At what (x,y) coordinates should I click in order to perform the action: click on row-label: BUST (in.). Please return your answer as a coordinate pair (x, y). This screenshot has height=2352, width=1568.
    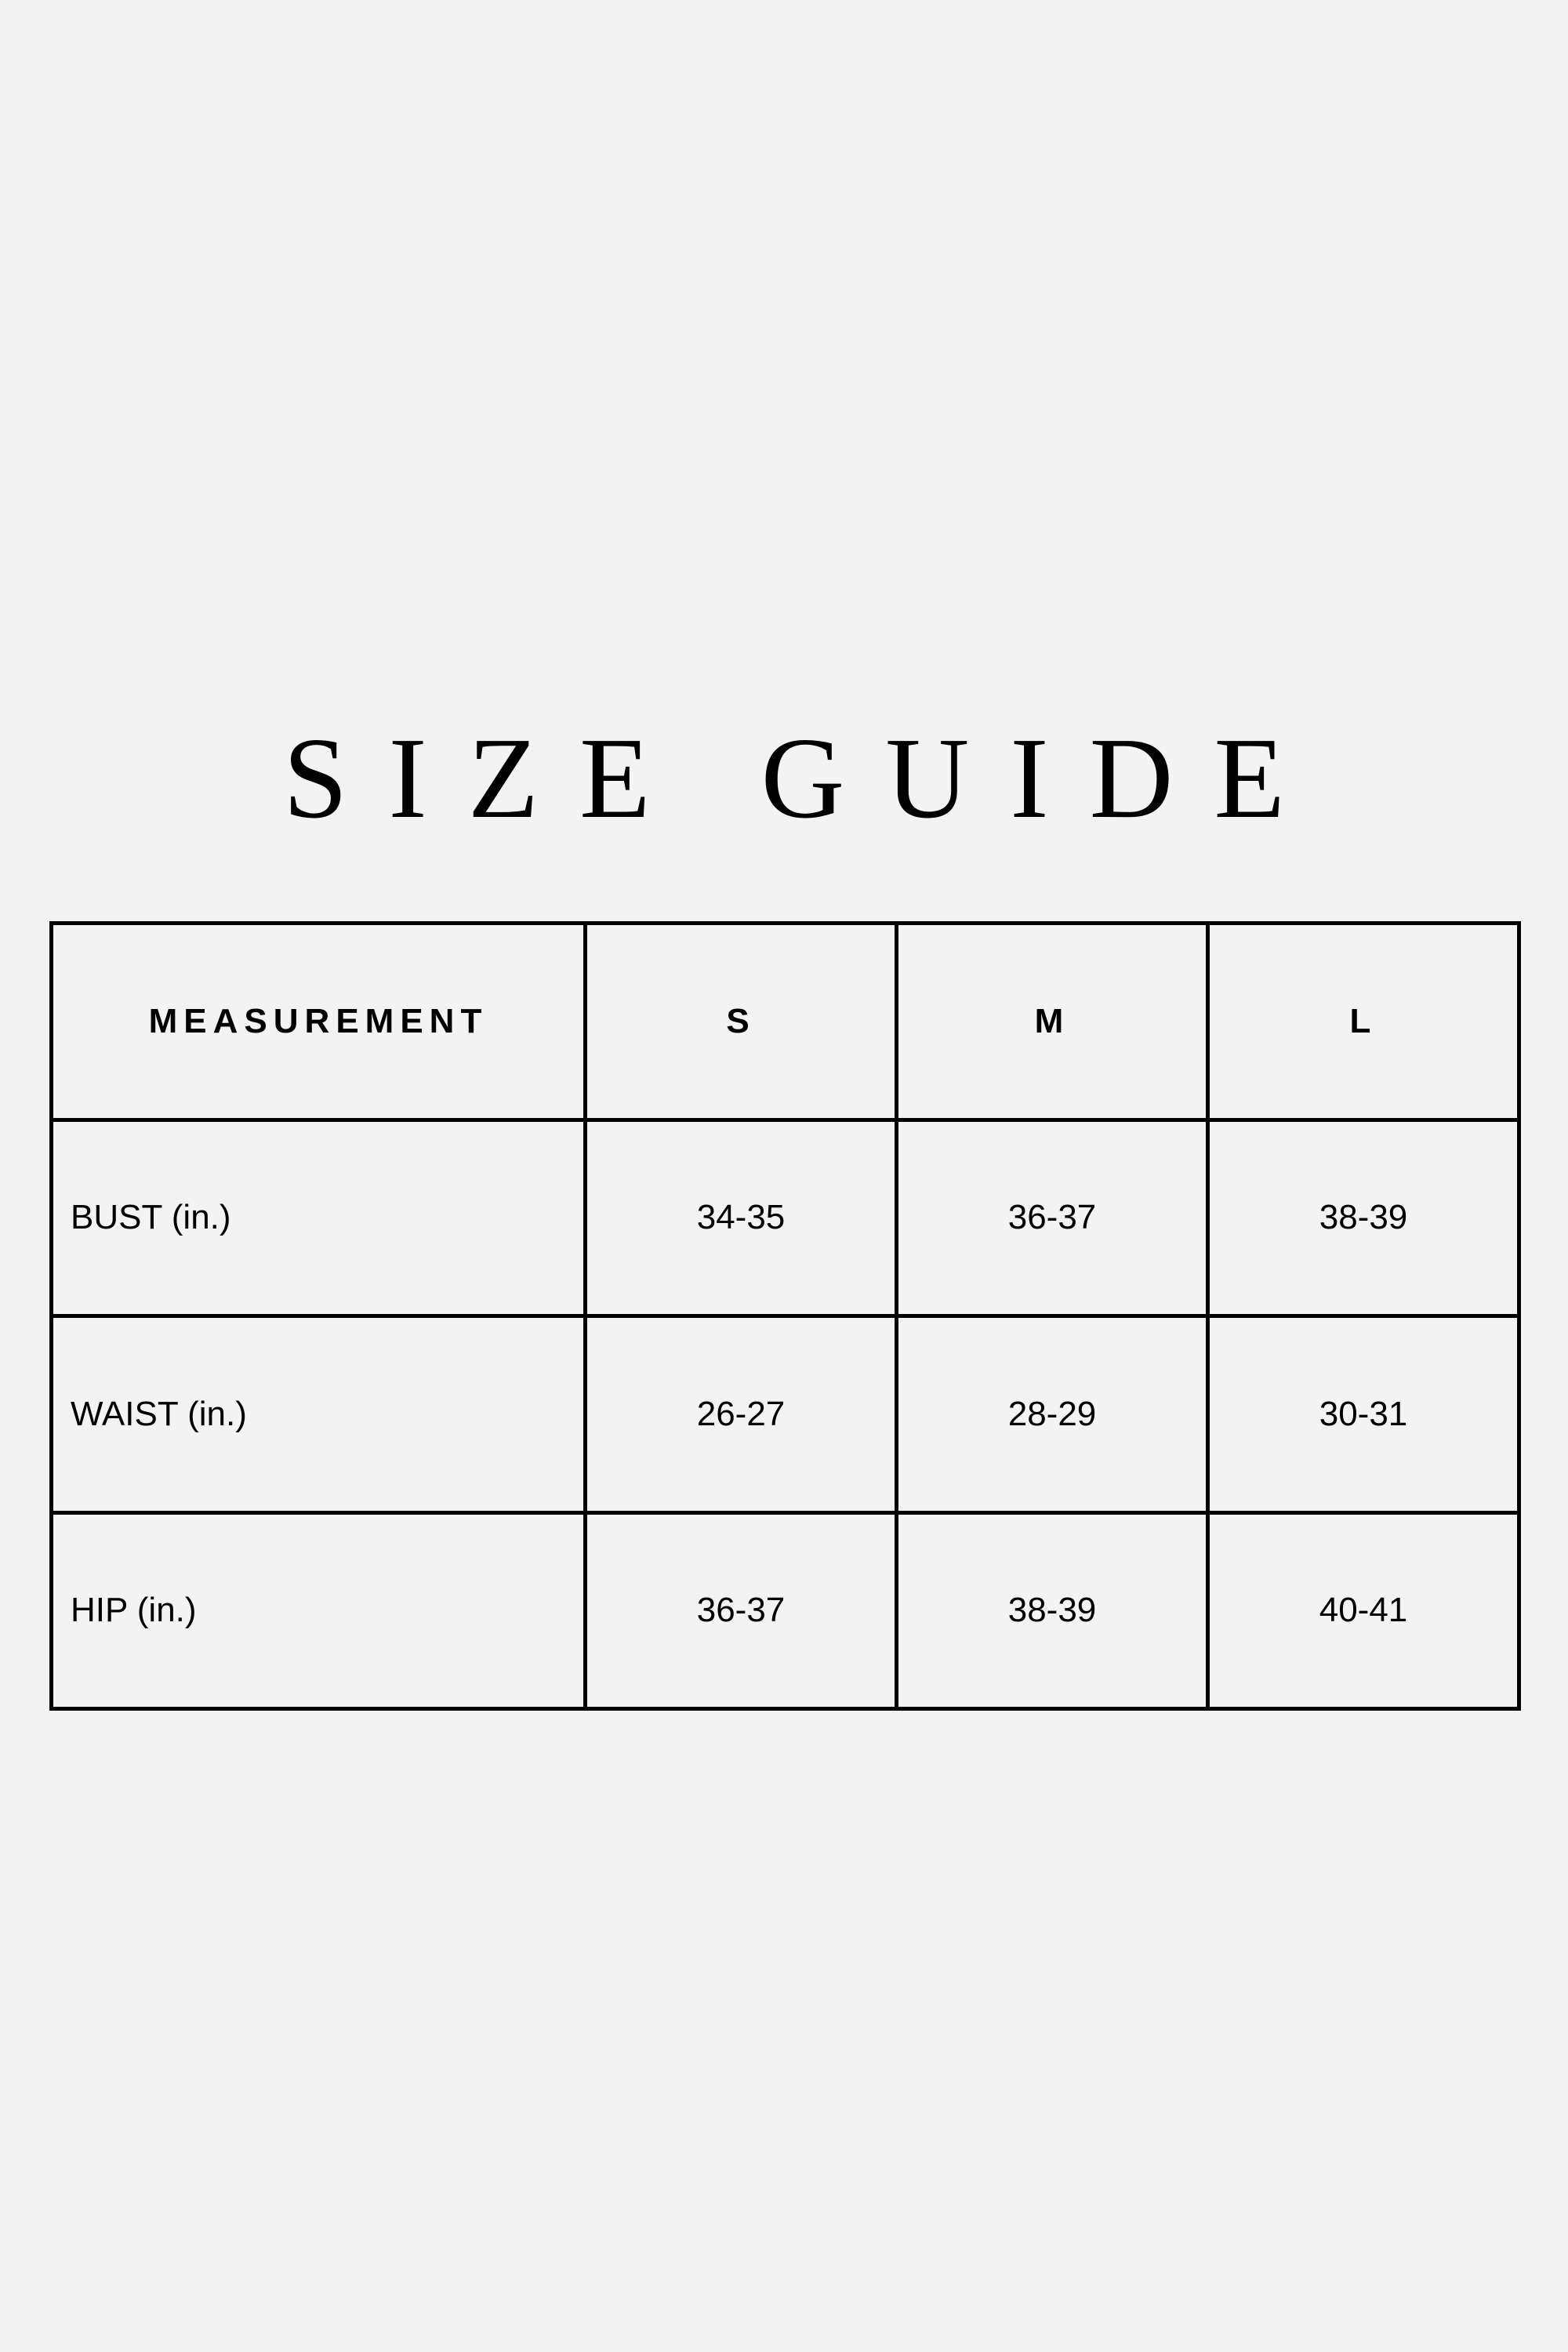
    Looking at the image, I should click on (318, 1217).